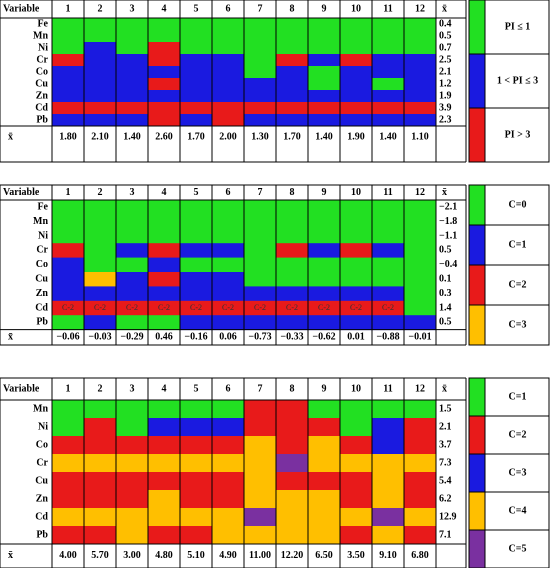  I want to click on row-mean: 3.7, so click(445, 444).